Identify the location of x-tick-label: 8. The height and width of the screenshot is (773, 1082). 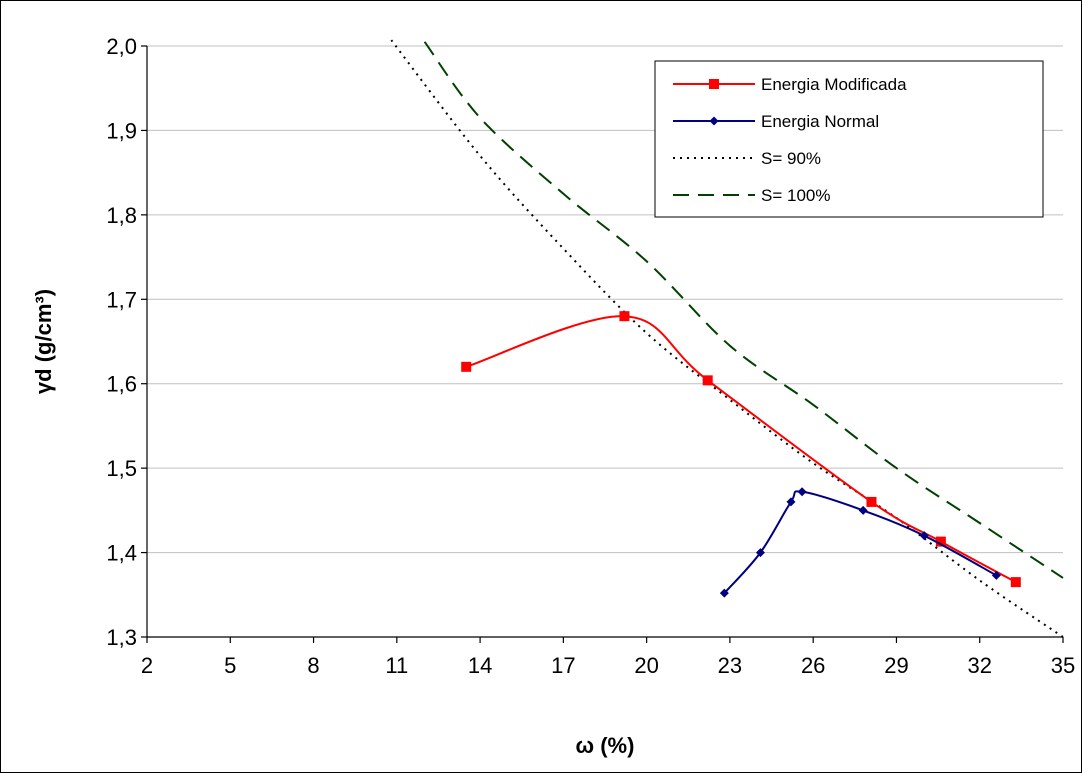
(313, 665).